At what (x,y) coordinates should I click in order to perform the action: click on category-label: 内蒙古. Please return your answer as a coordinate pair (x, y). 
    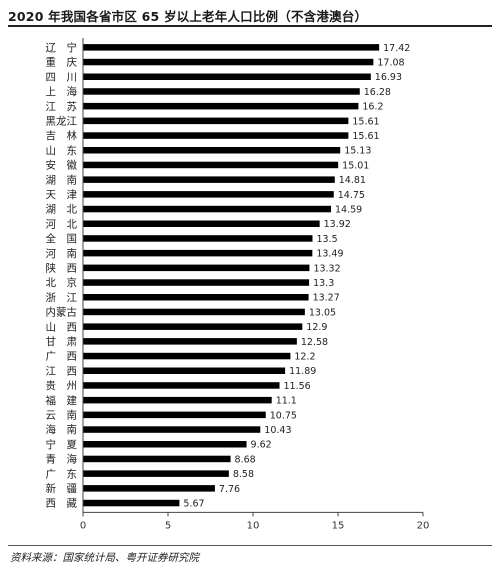
    Looking at the image, I should click on (62, 312).